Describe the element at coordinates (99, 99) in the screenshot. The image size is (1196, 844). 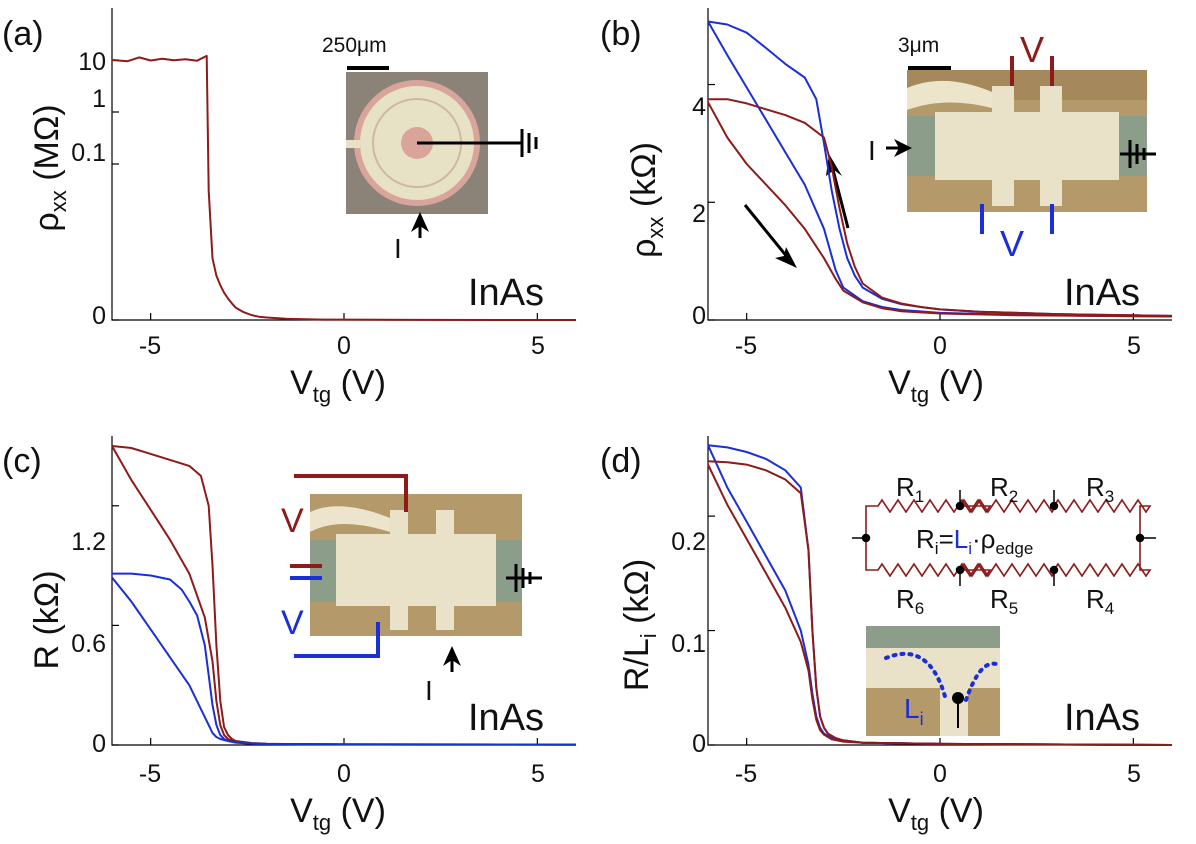
I see `panel-a-ytick-1: 1` at that location.